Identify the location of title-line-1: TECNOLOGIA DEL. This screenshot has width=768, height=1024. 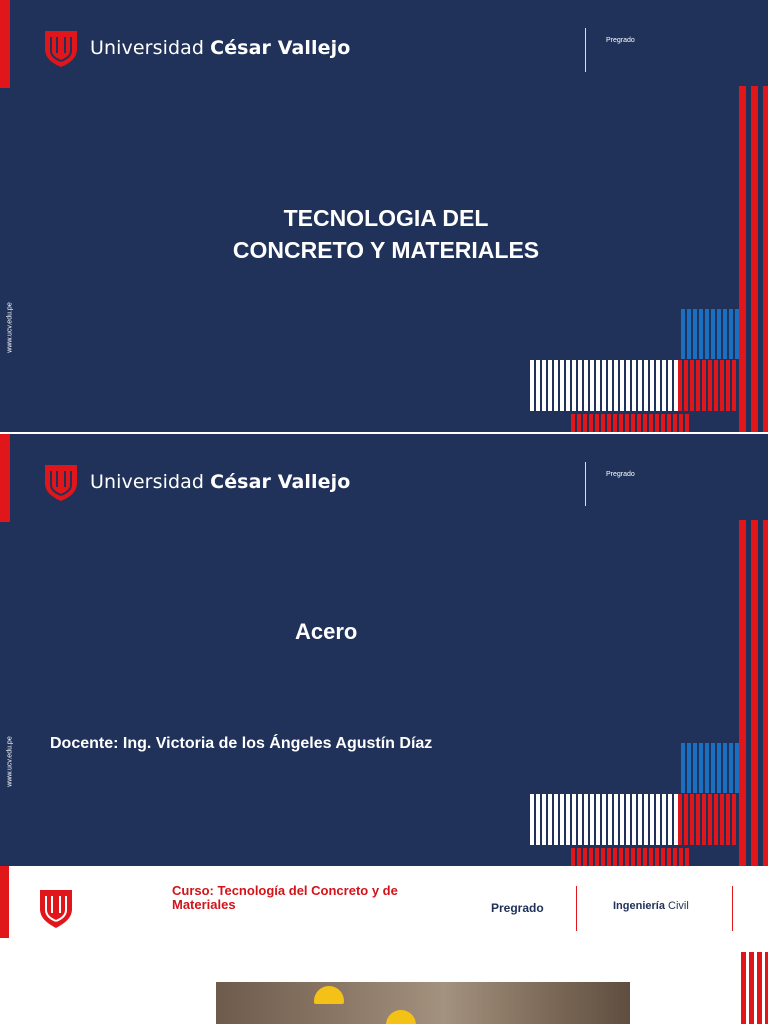
(386, 218).